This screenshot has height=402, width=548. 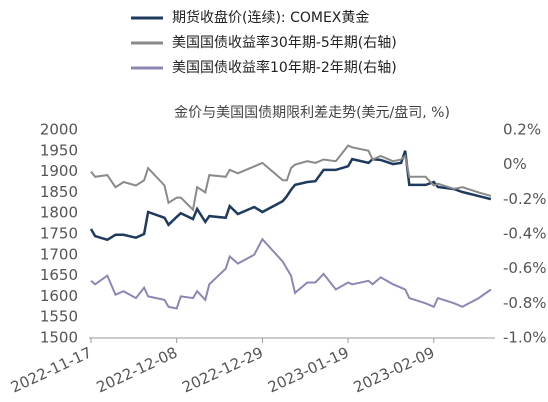 What do you see at coordinates (312, 112) in the screenshot?
I see `chart-title: 金价与美国国债期限利差走势(美元/盘司, %)` at bounding box center [312, 112].